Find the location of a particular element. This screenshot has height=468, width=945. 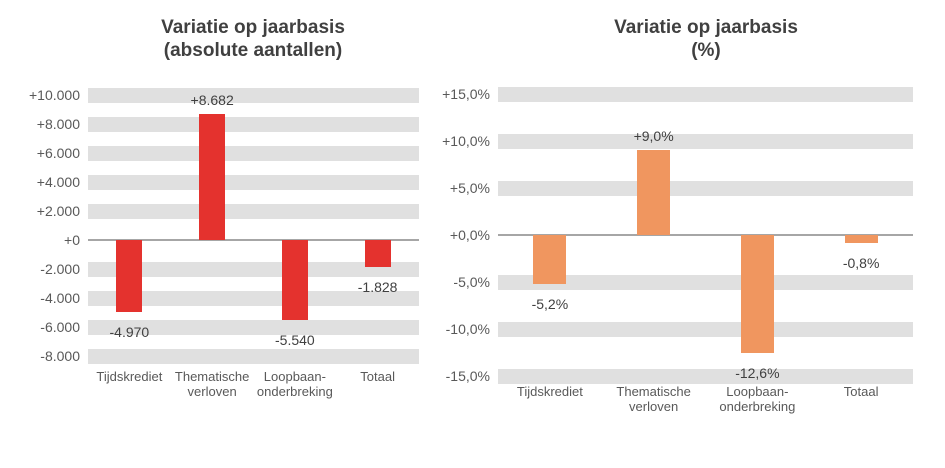

y-axis-tick-label: +6.000 is located at coordinates (58, 153).